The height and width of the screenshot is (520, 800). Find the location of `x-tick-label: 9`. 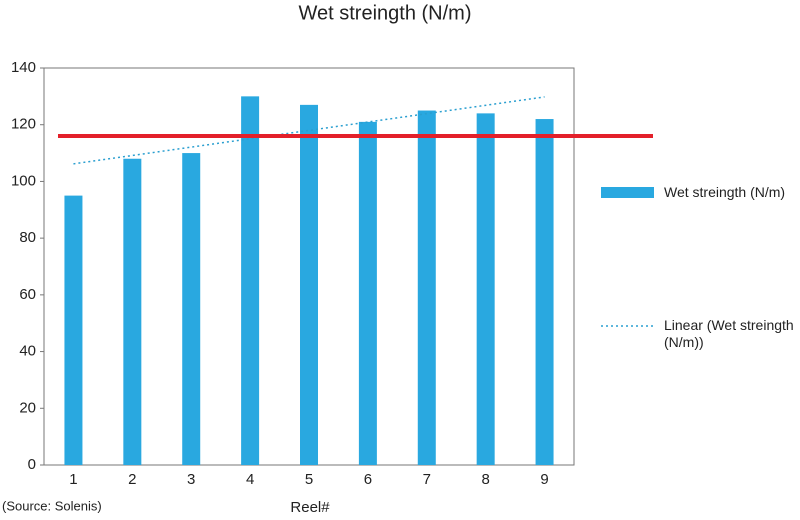

x-tick-label: 9 is located at coordinates (544, 479).